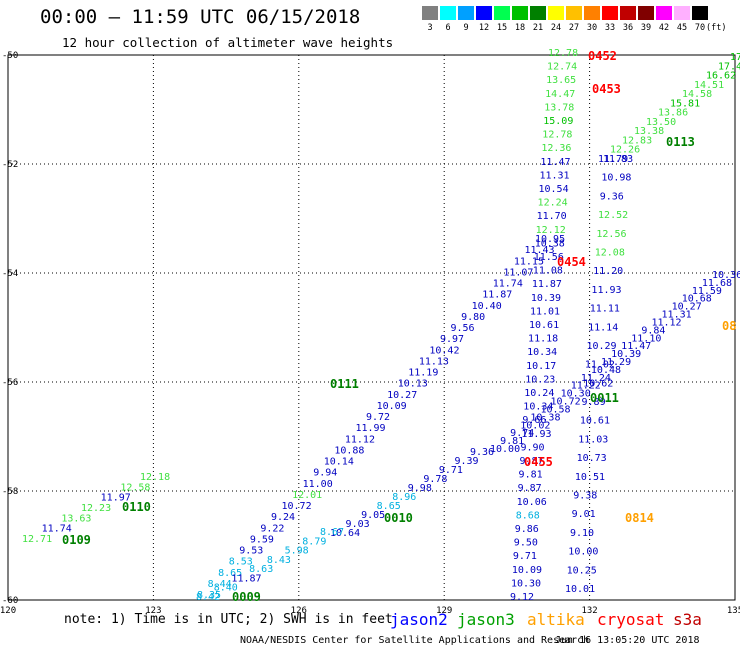 Image resolution: width=740 pixels, height=650 pixels. I want to click on swh-value: 10.09, so click(527, 570).